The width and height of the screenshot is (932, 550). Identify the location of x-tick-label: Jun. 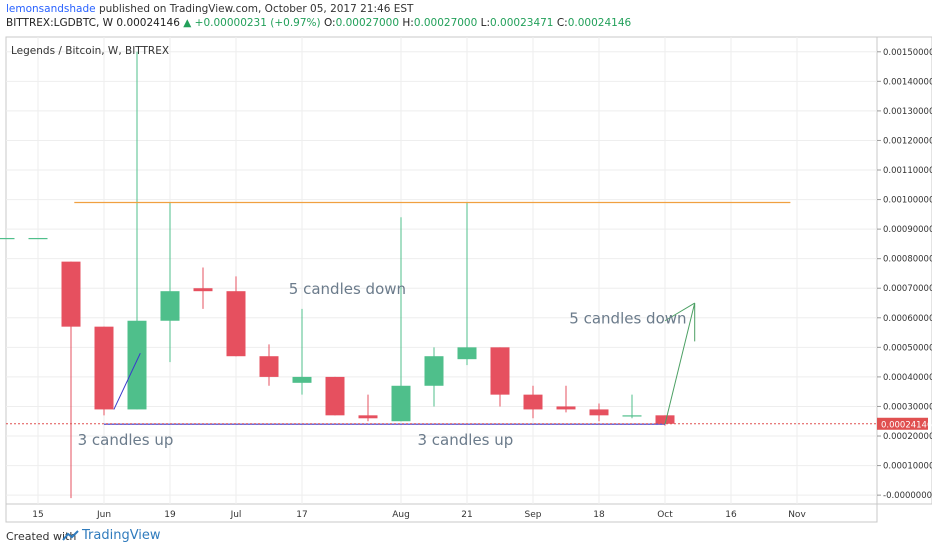
(103, 515).